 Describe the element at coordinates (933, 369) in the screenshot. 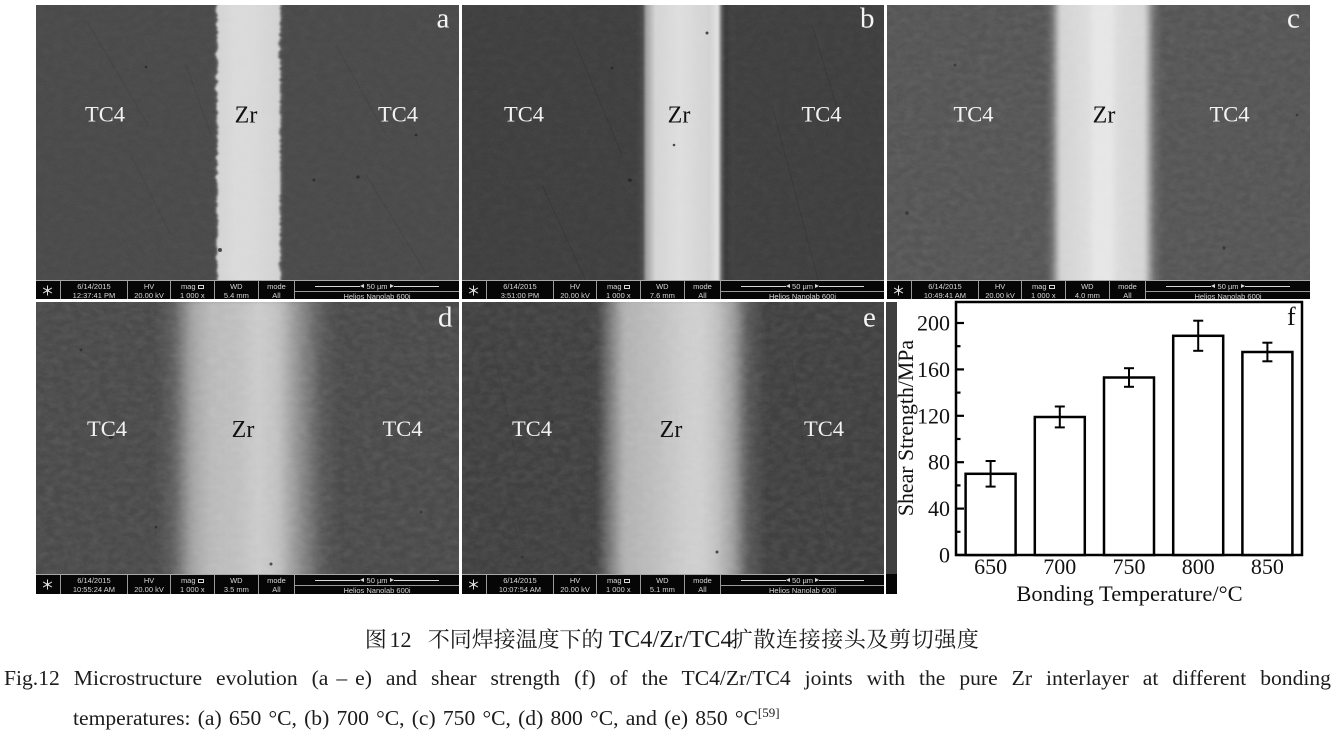

I see `svg-text: 160` at that location.